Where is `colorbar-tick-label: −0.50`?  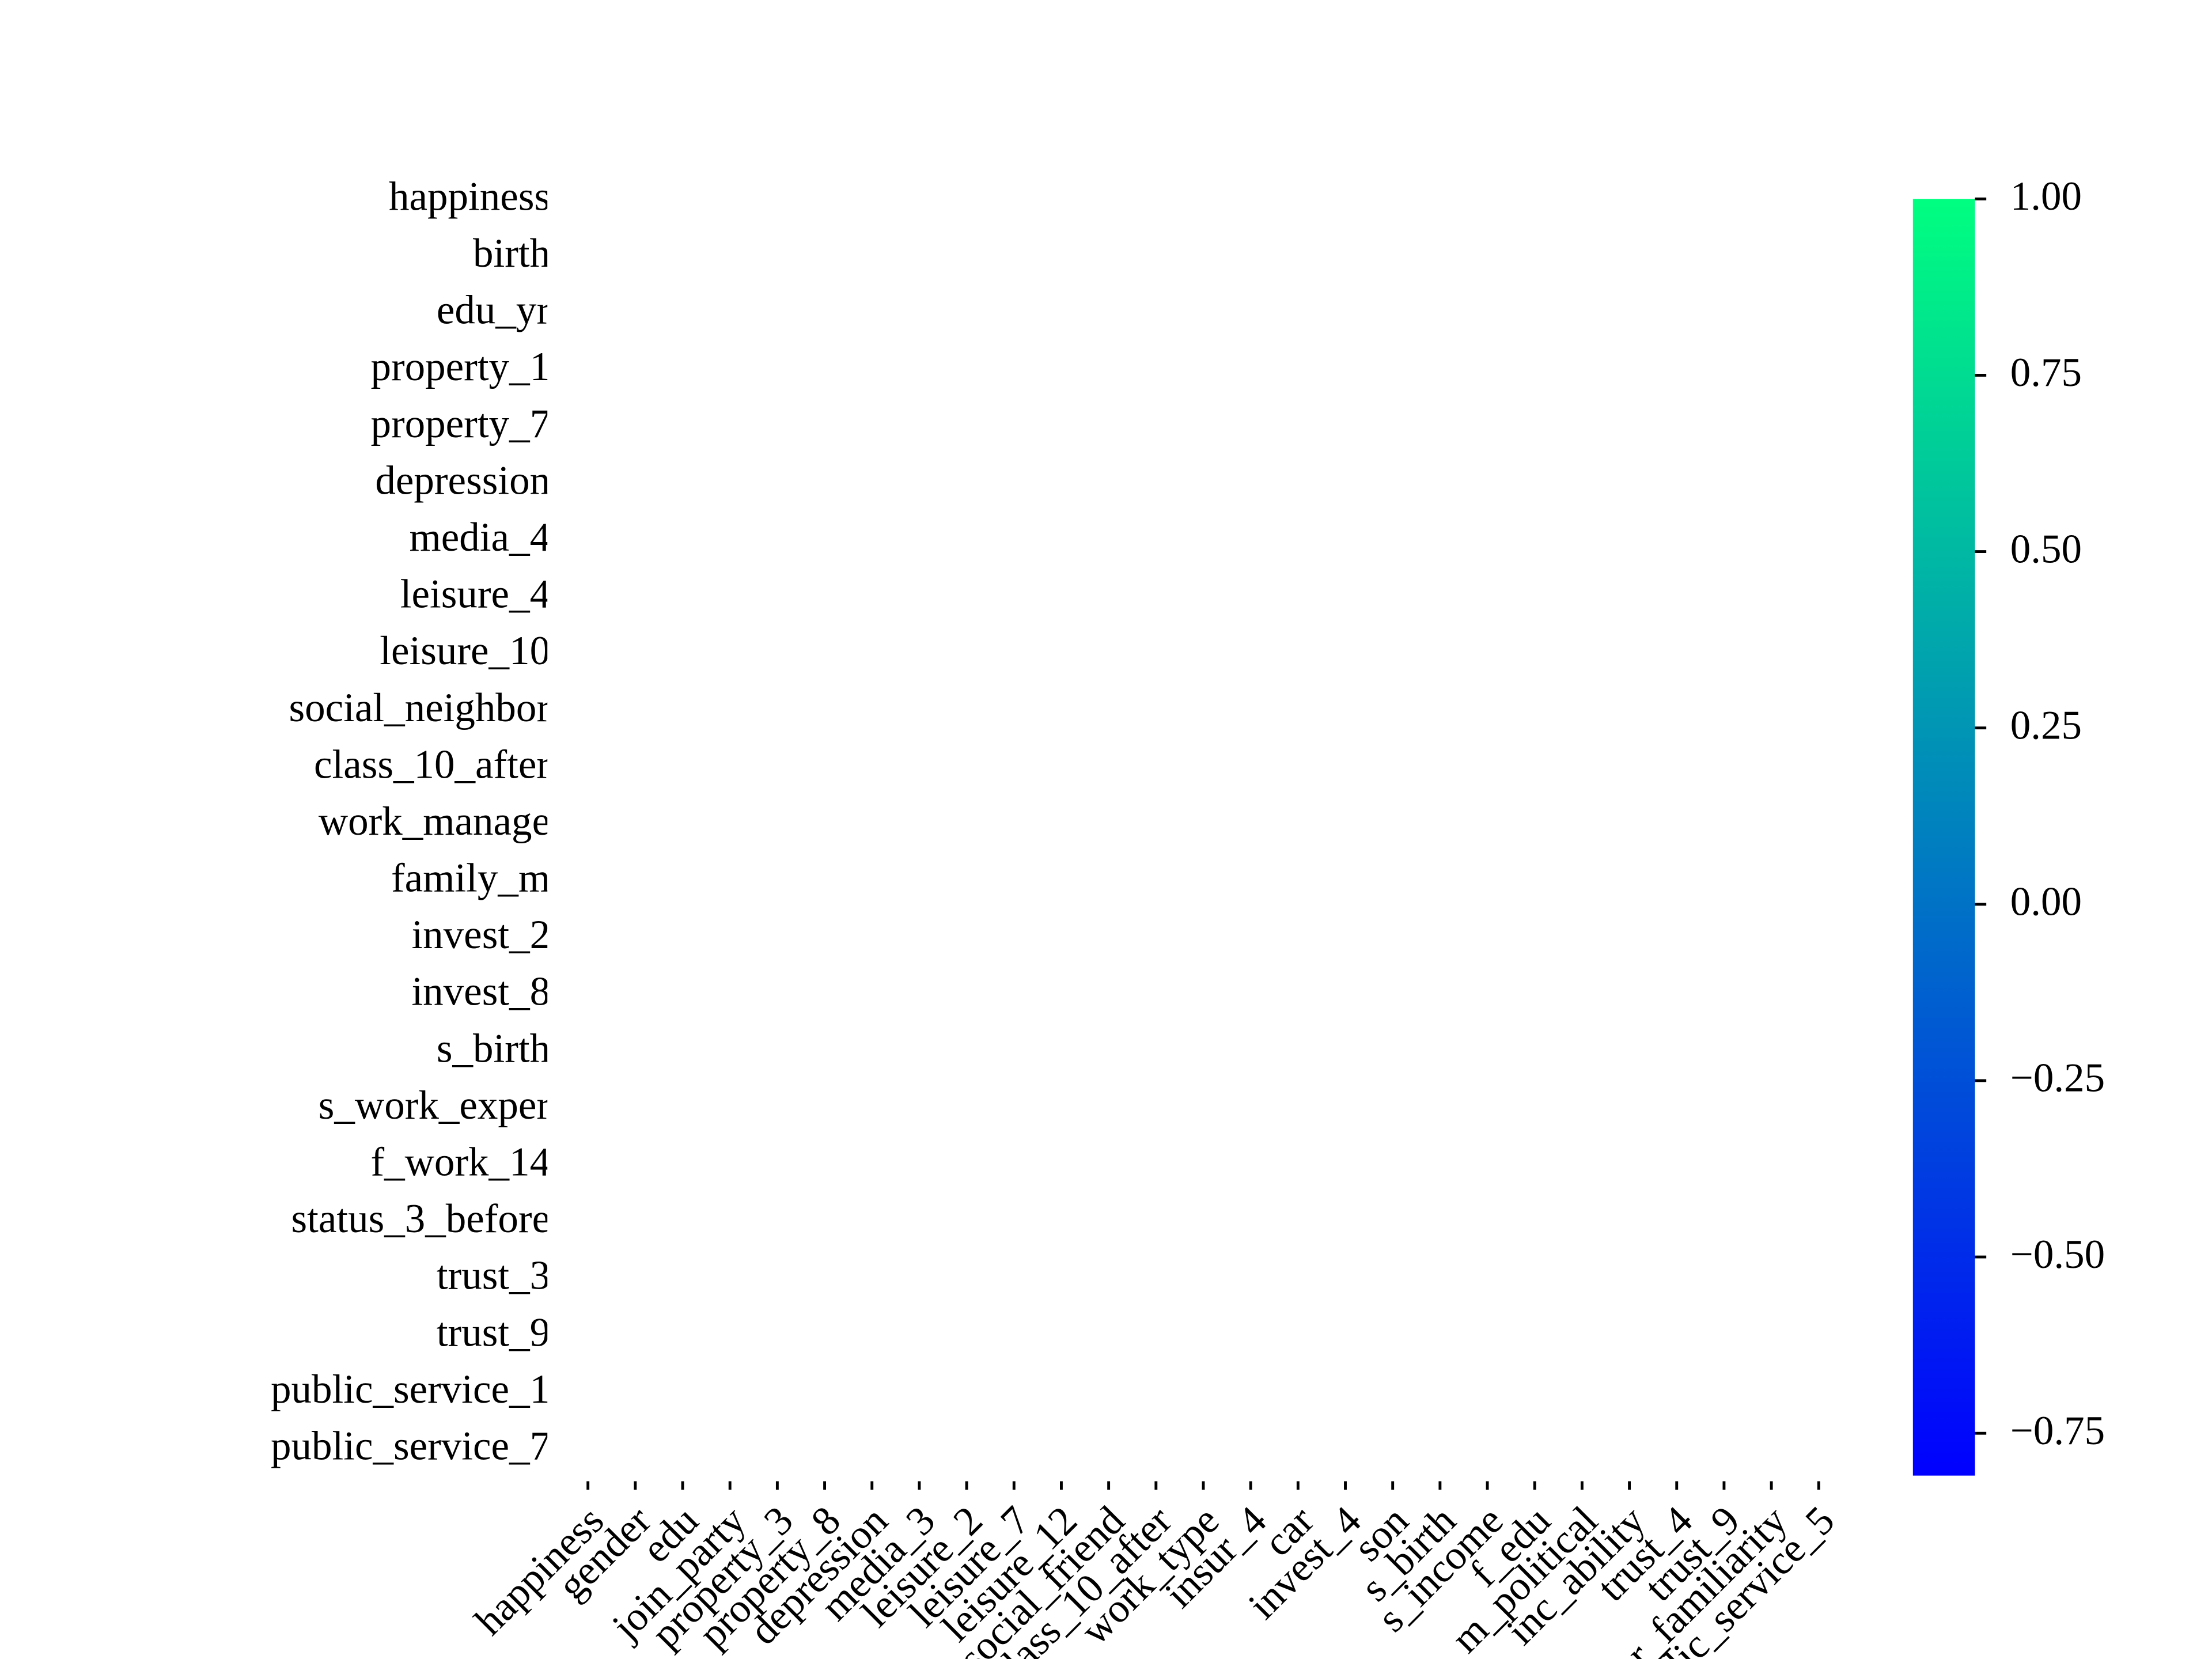 colorbar-tick-label: −0.50 is located at coordinates (2057, 1254).